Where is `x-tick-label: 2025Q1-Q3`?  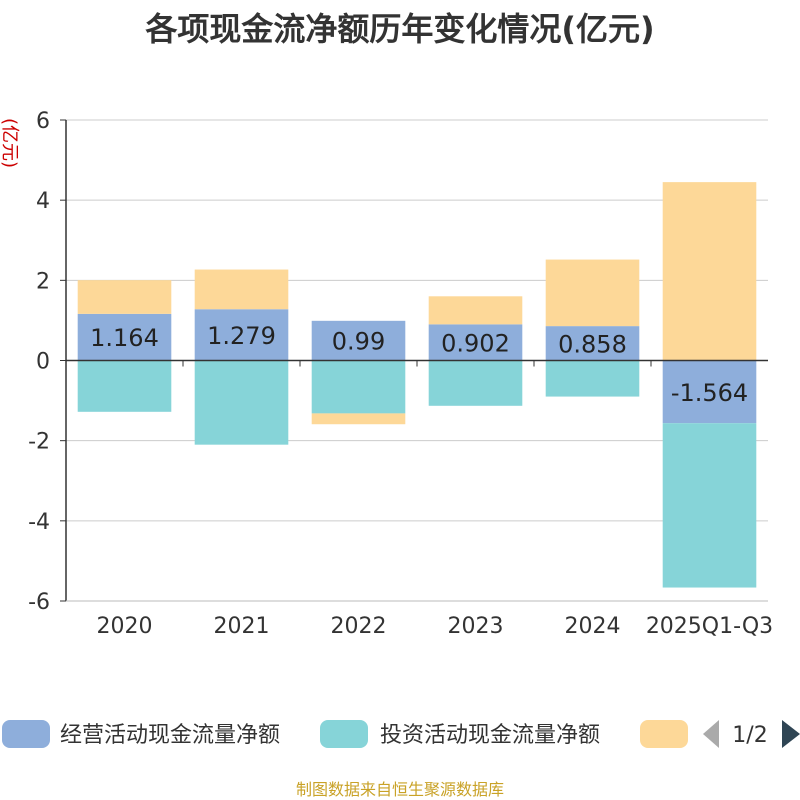
x-tick-label: 2025Q1-Q3 is located at coordinates (709, 626).